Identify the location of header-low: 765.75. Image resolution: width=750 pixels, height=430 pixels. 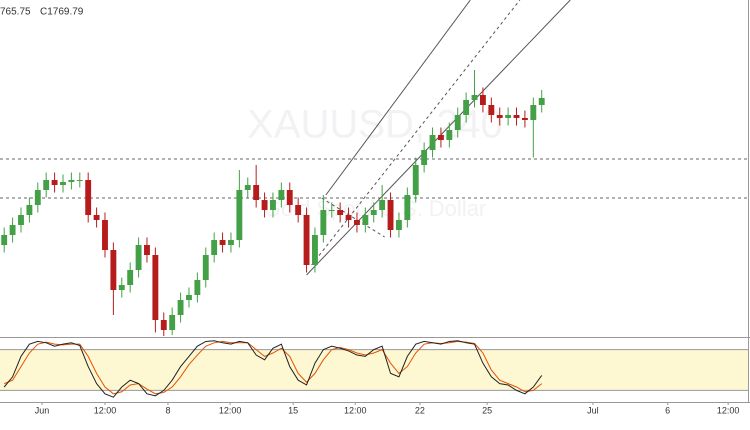
(15, 12).